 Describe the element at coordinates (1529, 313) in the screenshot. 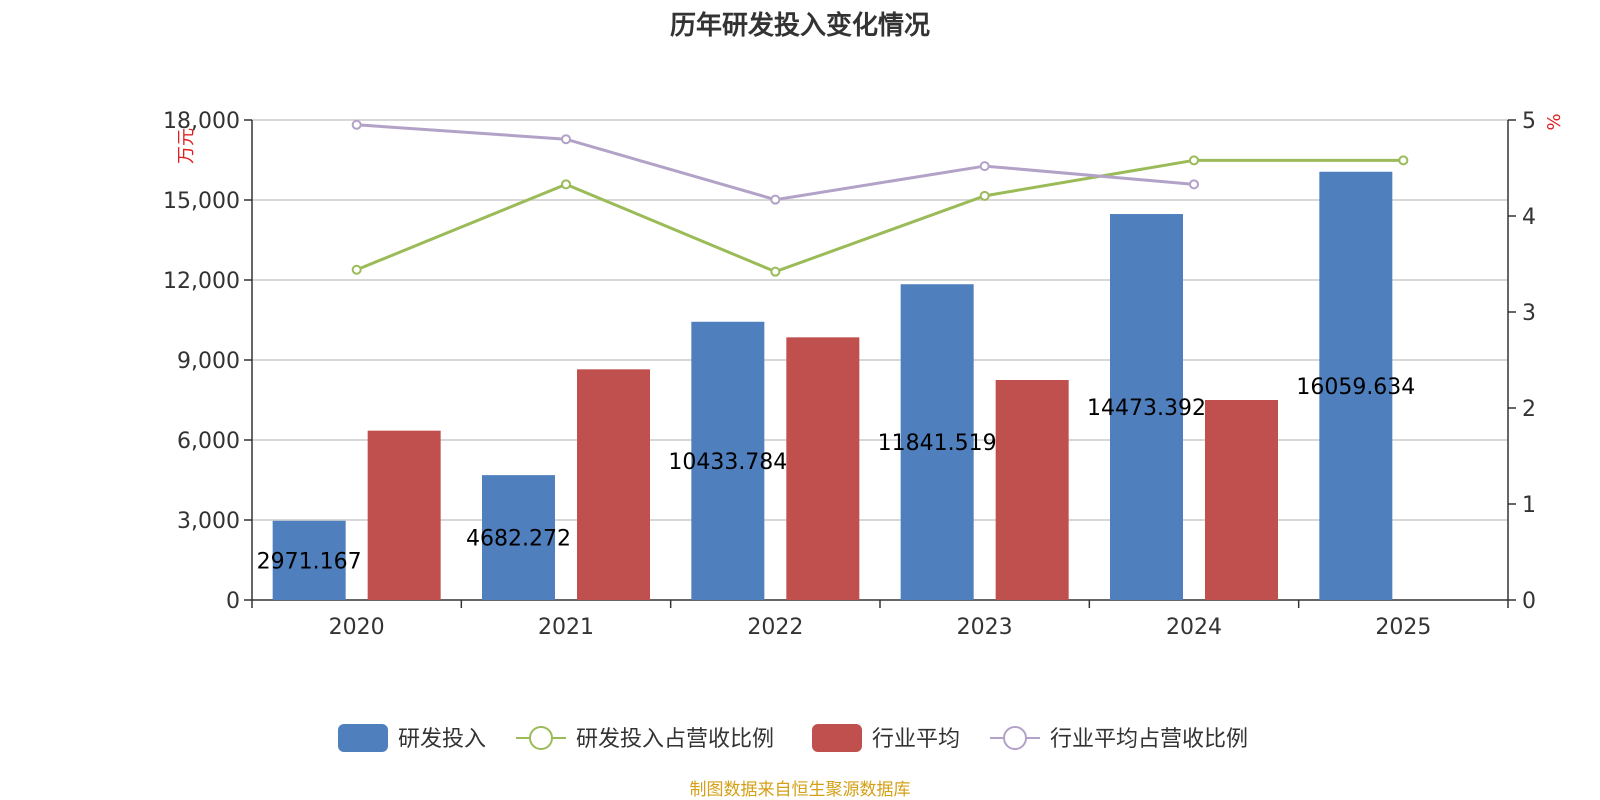

I see `y-right-tick-label: 3` at that location.